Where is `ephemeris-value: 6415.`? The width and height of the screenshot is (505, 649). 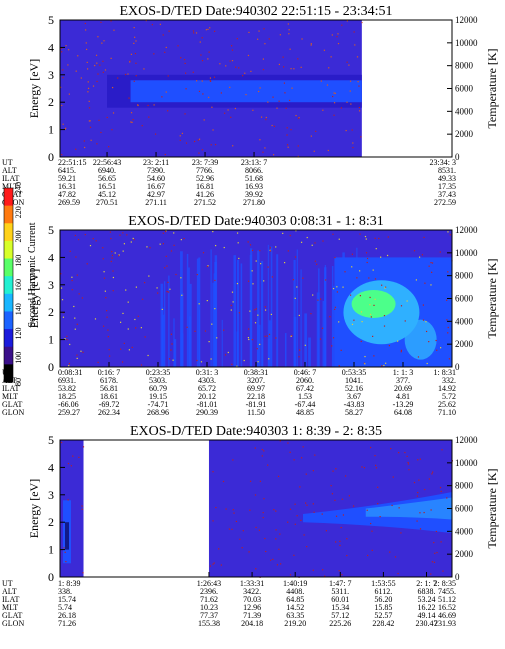 ephemeris-value: 6415. is located at coordinates (67, 170).